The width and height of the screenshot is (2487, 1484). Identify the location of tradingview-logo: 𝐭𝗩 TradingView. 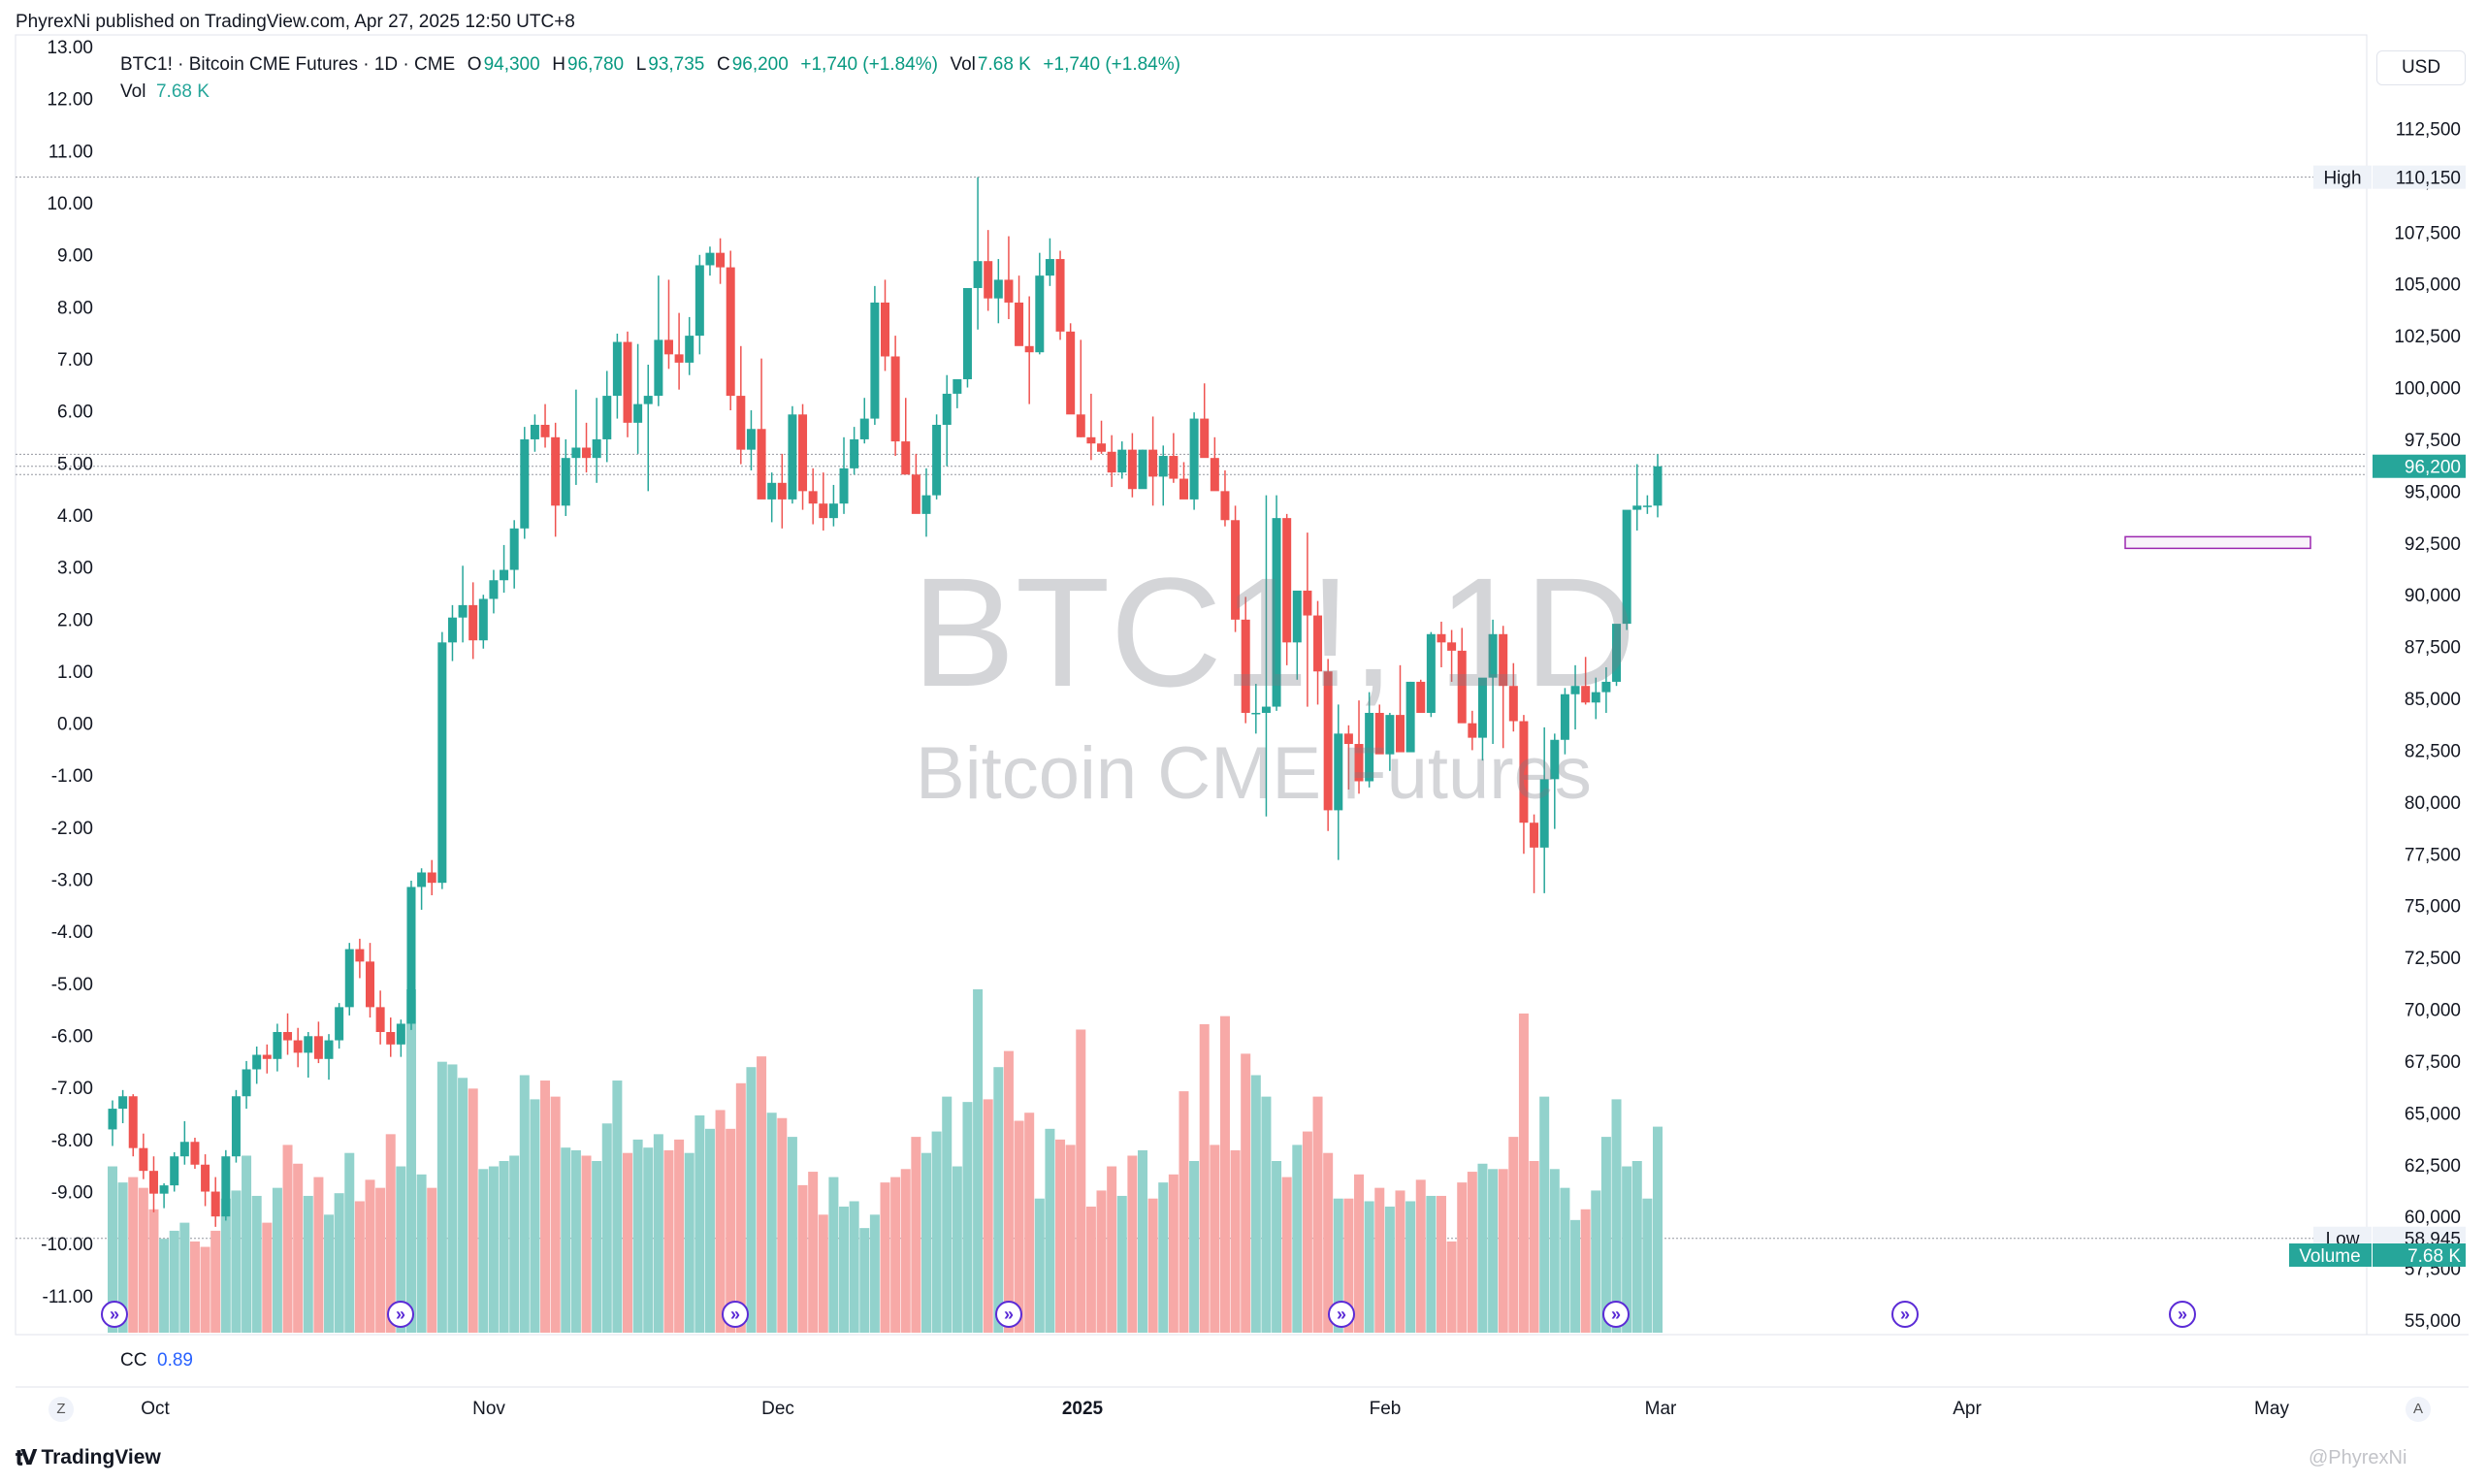
(88, 1458).